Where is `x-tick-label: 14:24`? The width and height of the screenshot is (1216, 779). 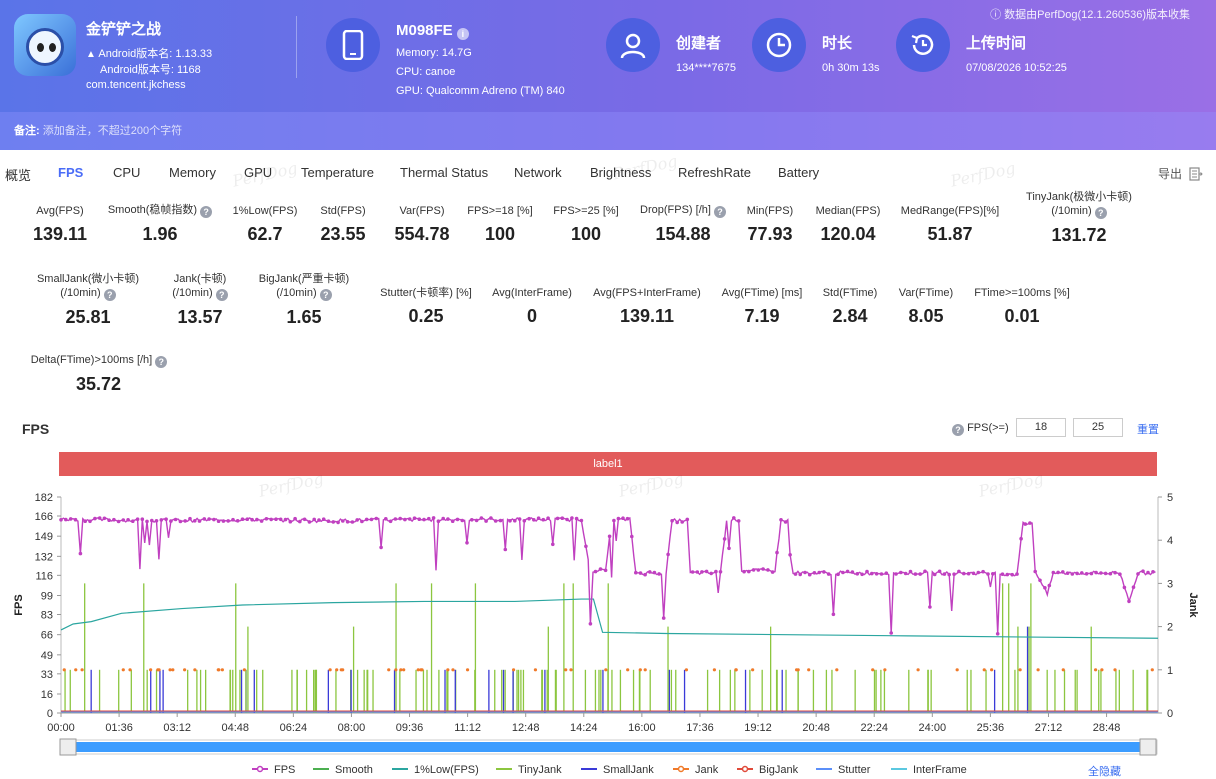
x-tick-label: 14:24 is located at coordinates (584, 728).